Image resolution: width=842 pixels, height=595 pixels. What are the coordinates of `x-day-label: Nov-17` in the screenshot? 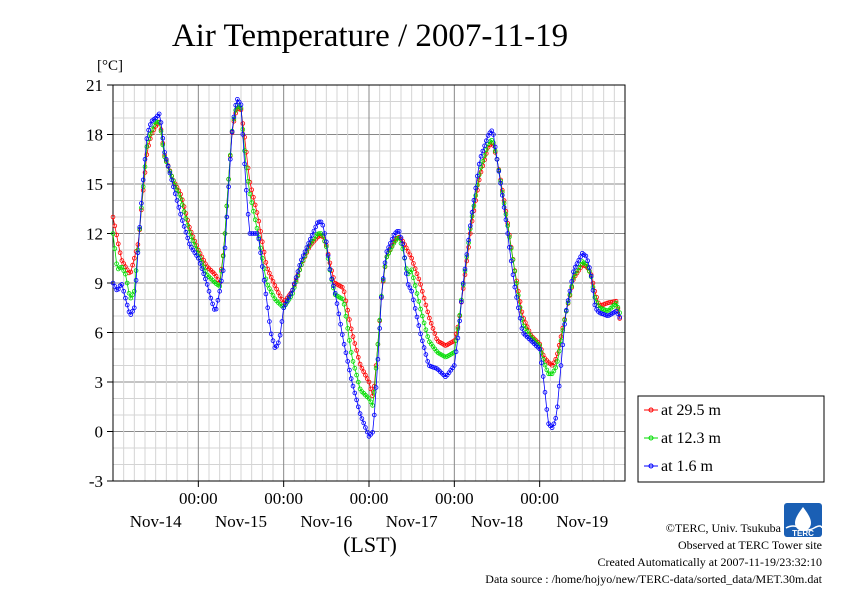 It's located at (412, 521).